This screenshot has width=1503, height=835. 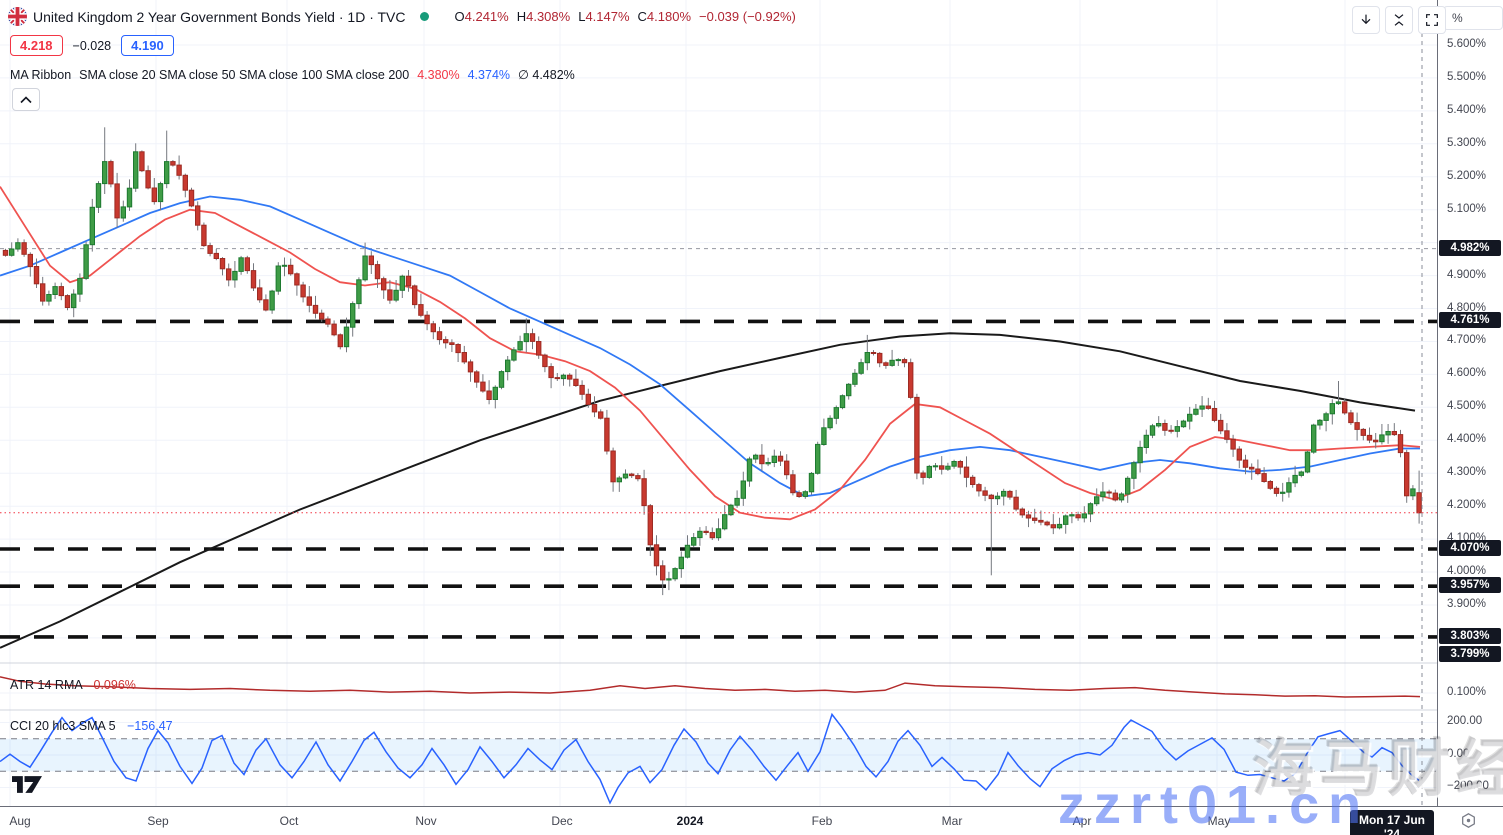 I want to click on last-date-badge: Mon 17 Jun '24, so click(x=1392, y=822).